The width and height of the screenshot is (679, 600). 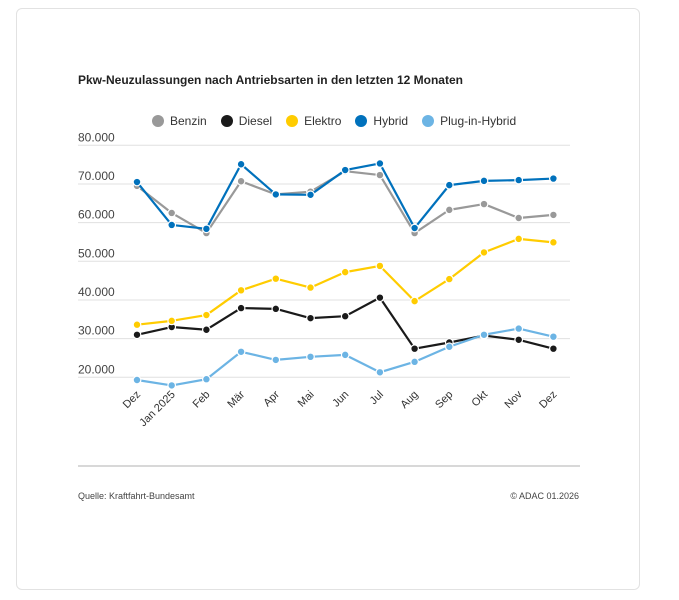 What do you see at coordinates (478, 121) in the screenshot?
I see `legend-label: Plug-in-Hybrid` at bounding box center [478, 121].